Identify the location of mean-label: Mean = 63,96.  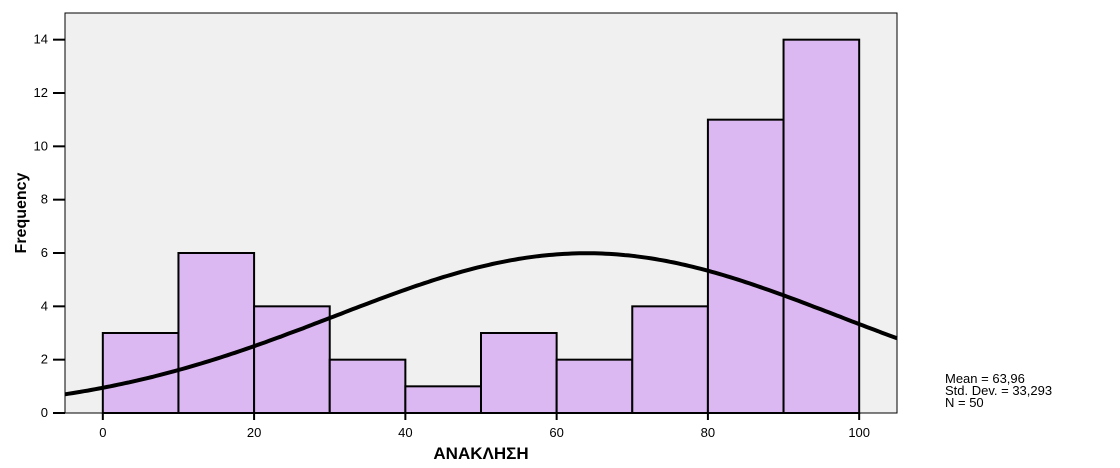
(985, 378).